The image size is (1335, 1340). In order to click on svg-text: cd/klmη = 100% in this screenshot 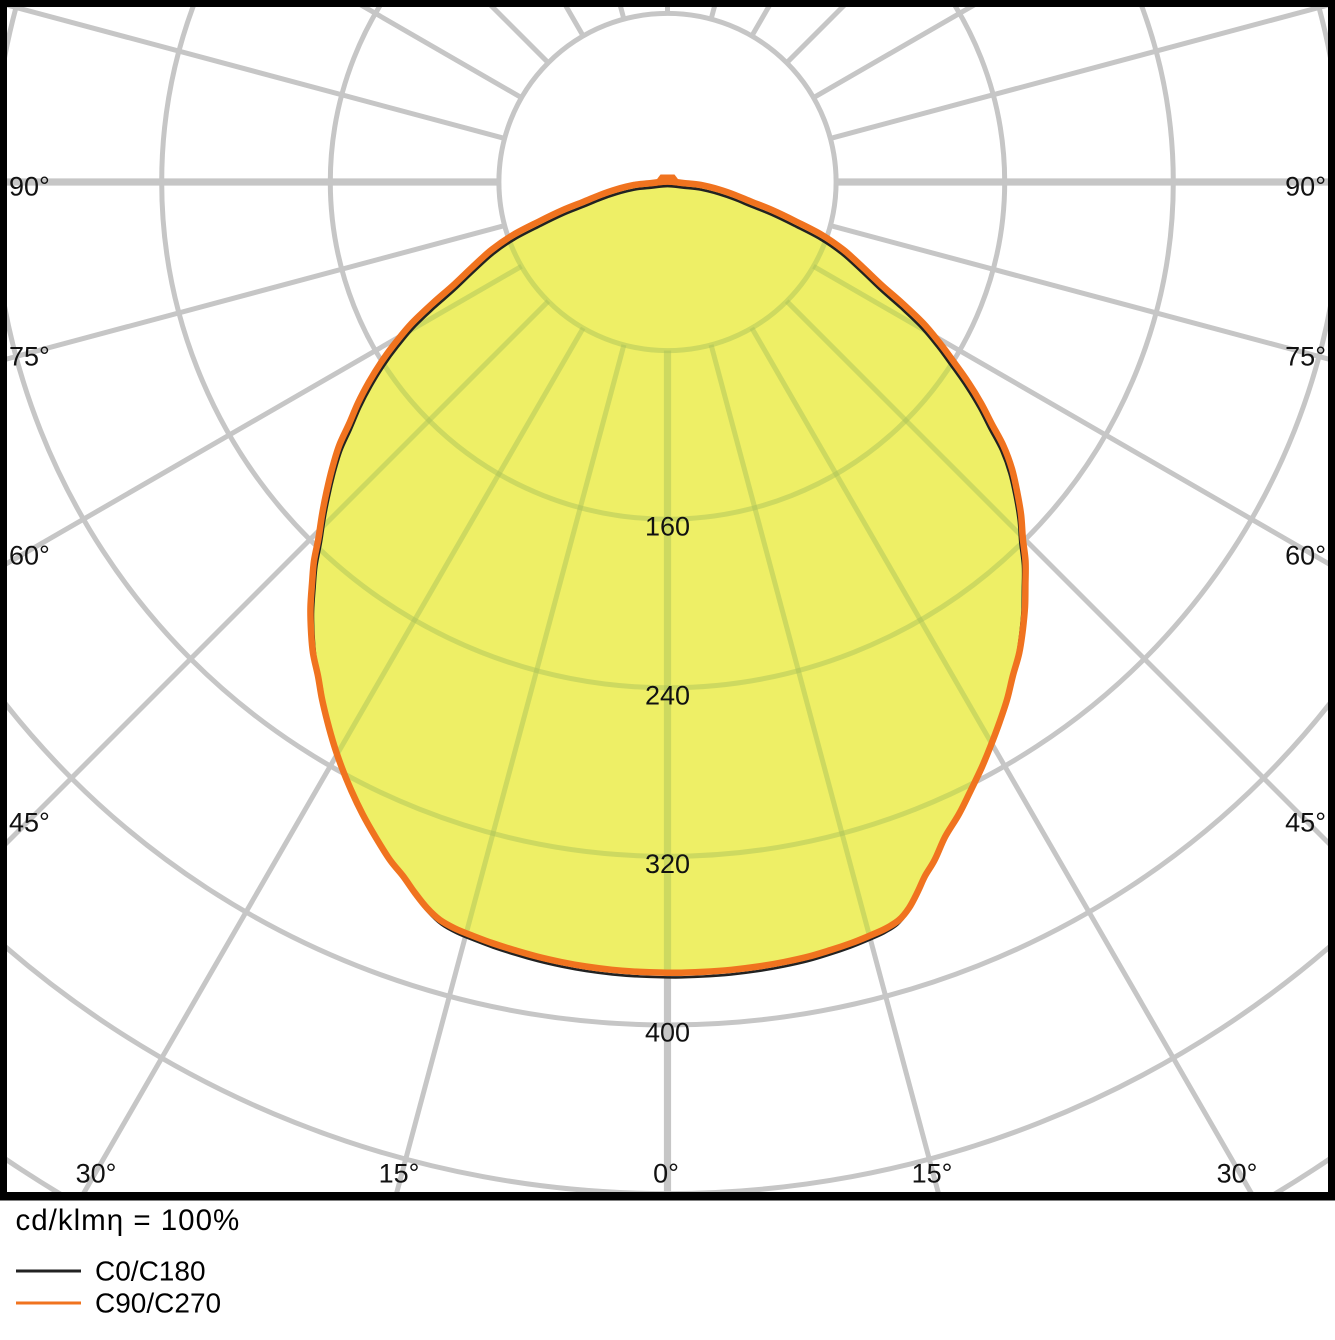, I will do `click(128, 1220)`.